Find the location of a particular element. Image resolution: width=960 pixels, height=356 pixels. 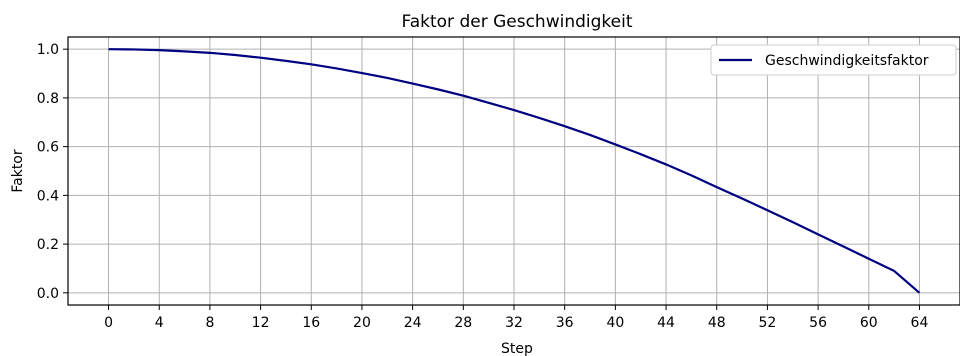

legend-entry-label: Geschwindigkeitsfaktor is located at coordinates (847, 61).